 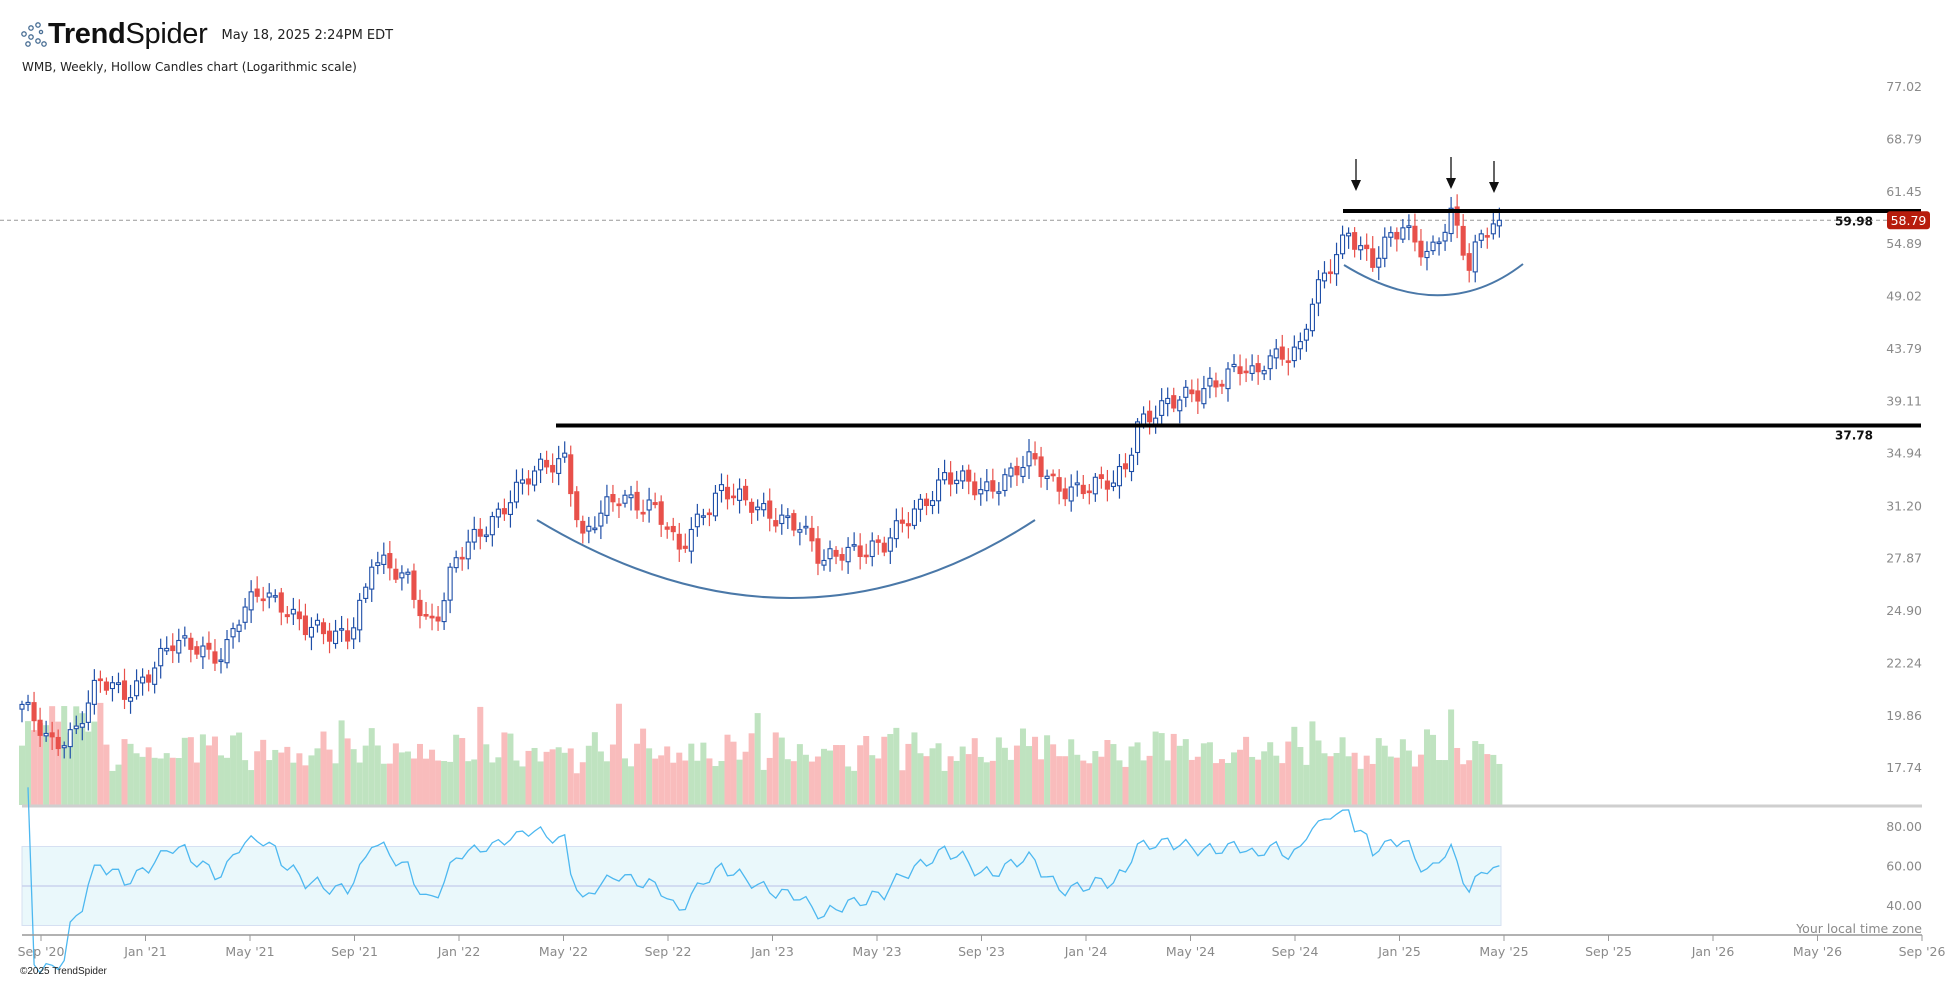 I want to click on price-axis-label: 19.86, so click(x=1904, y=715).